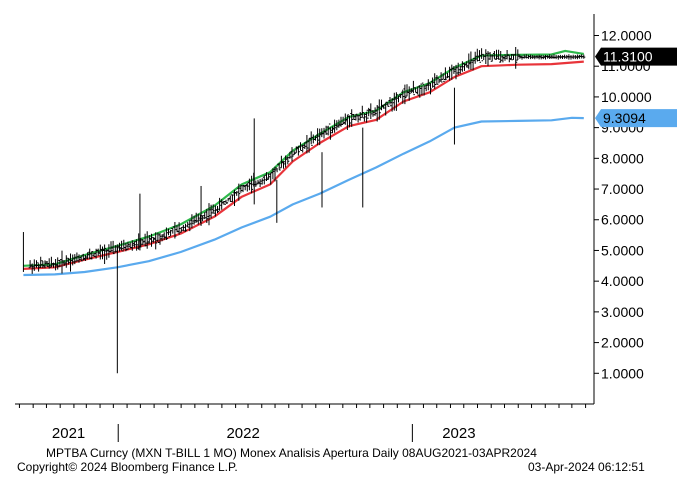 This screenshot has width=678, height=478. I want to click on x-year-label: 2021, so click(68, 433).